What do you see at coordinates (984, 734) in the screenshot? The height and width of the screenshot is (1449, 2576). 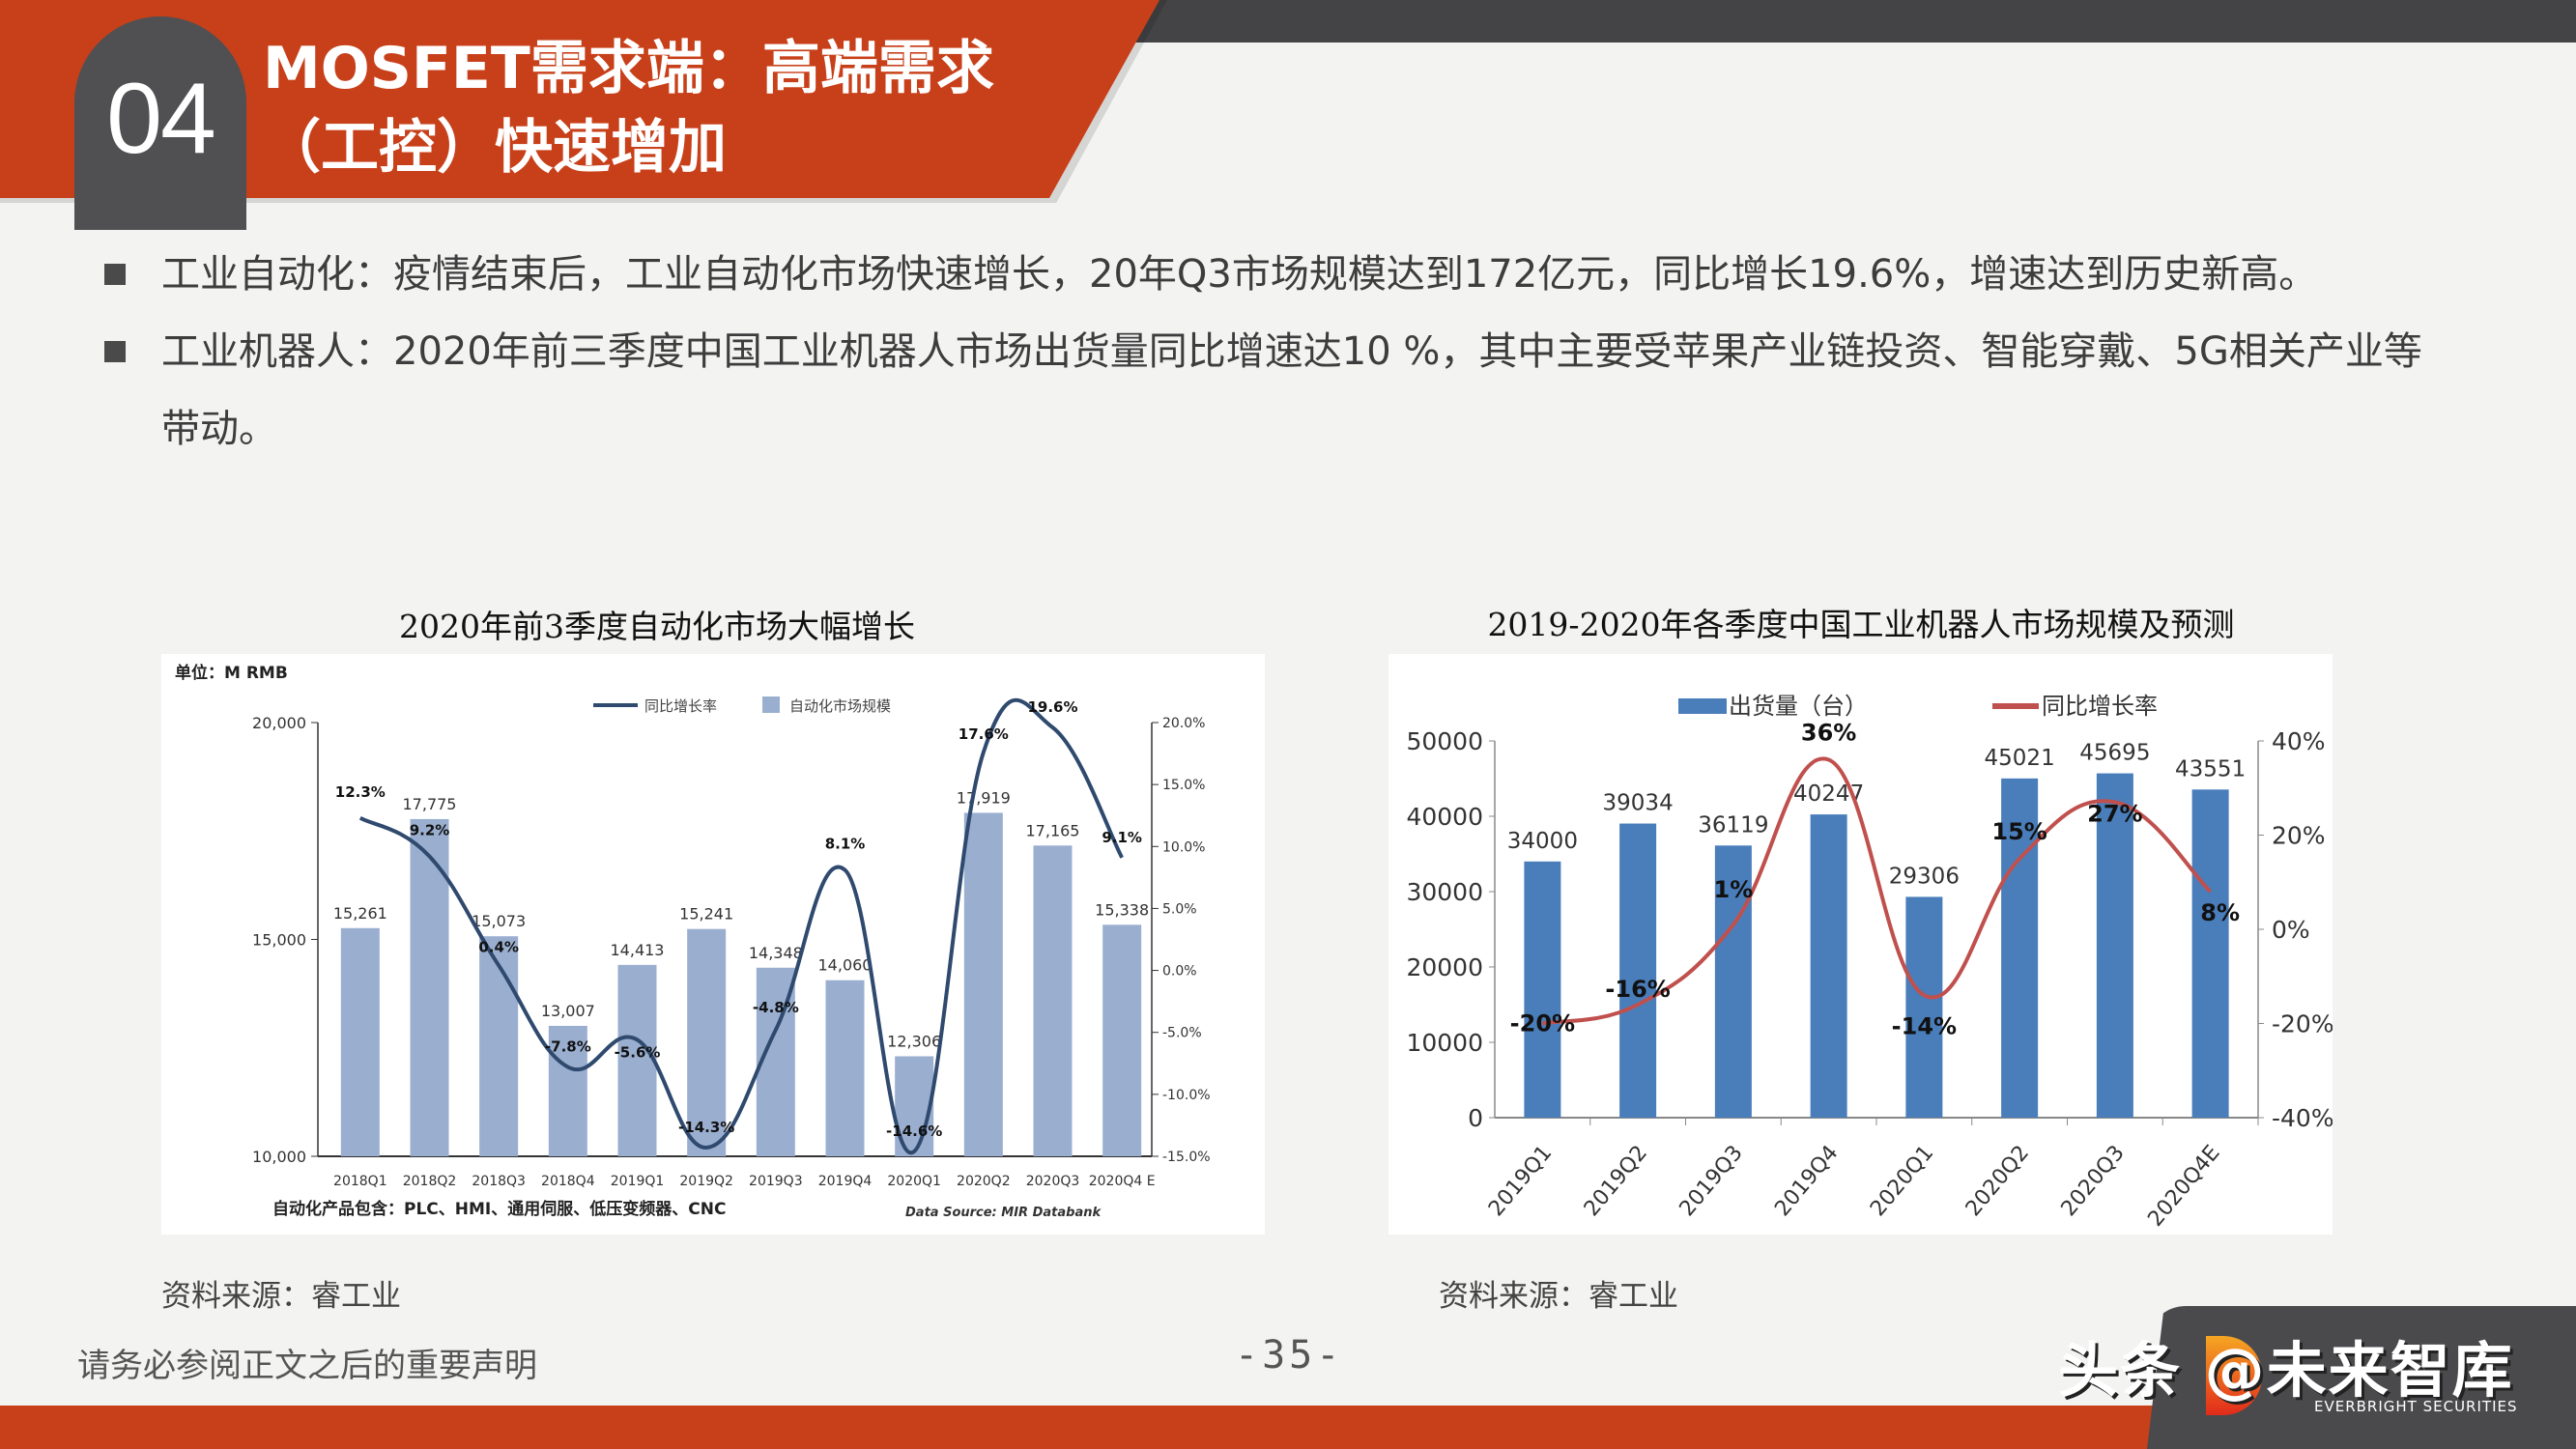 I see `rate-label: 17.6%` at bounding box center [984, 734].